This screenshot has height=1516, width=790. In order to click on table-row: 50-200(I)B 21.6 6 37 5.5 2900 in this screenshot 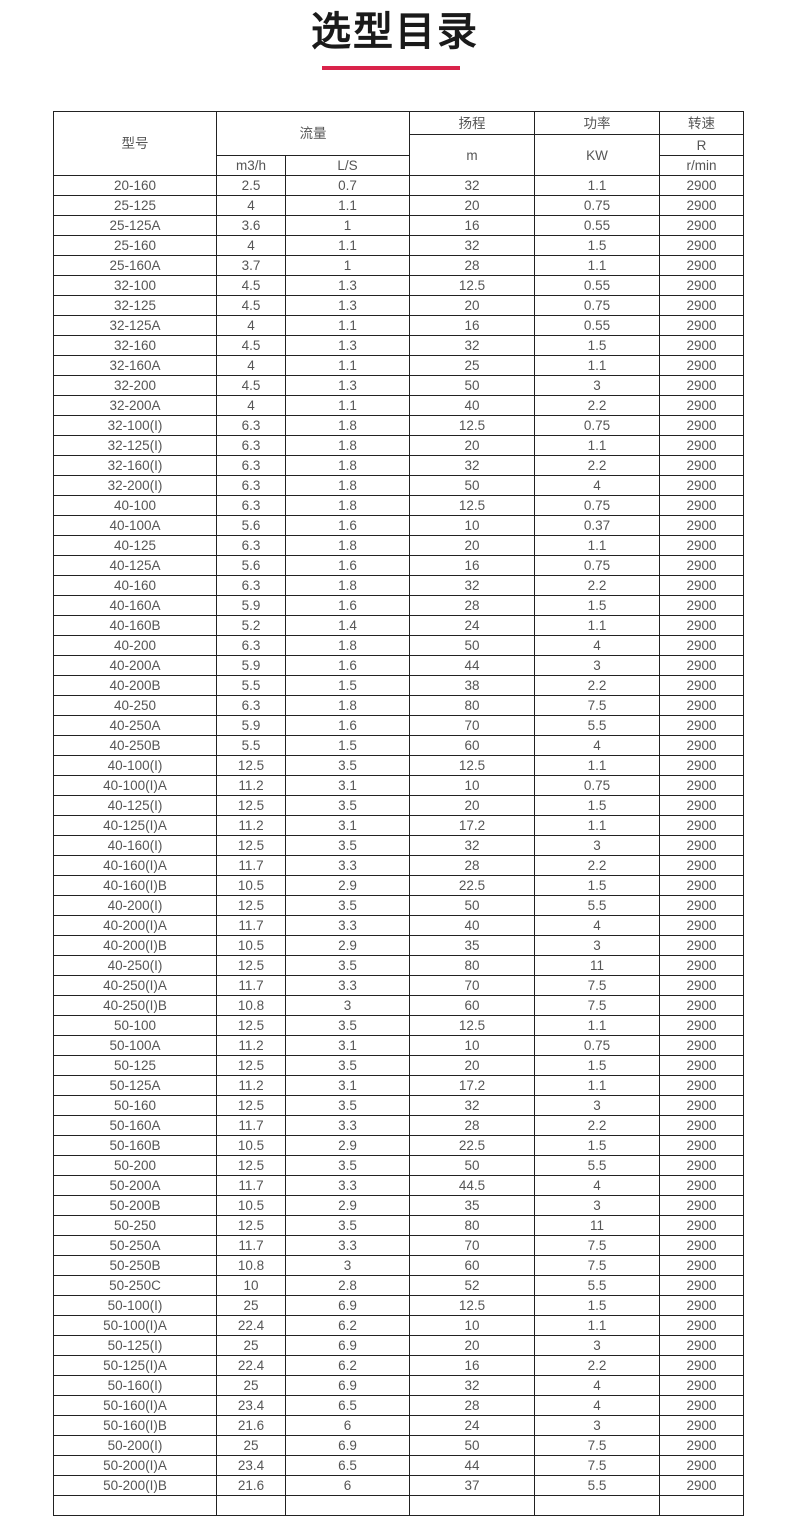, I will do `click(398, 1485)`.